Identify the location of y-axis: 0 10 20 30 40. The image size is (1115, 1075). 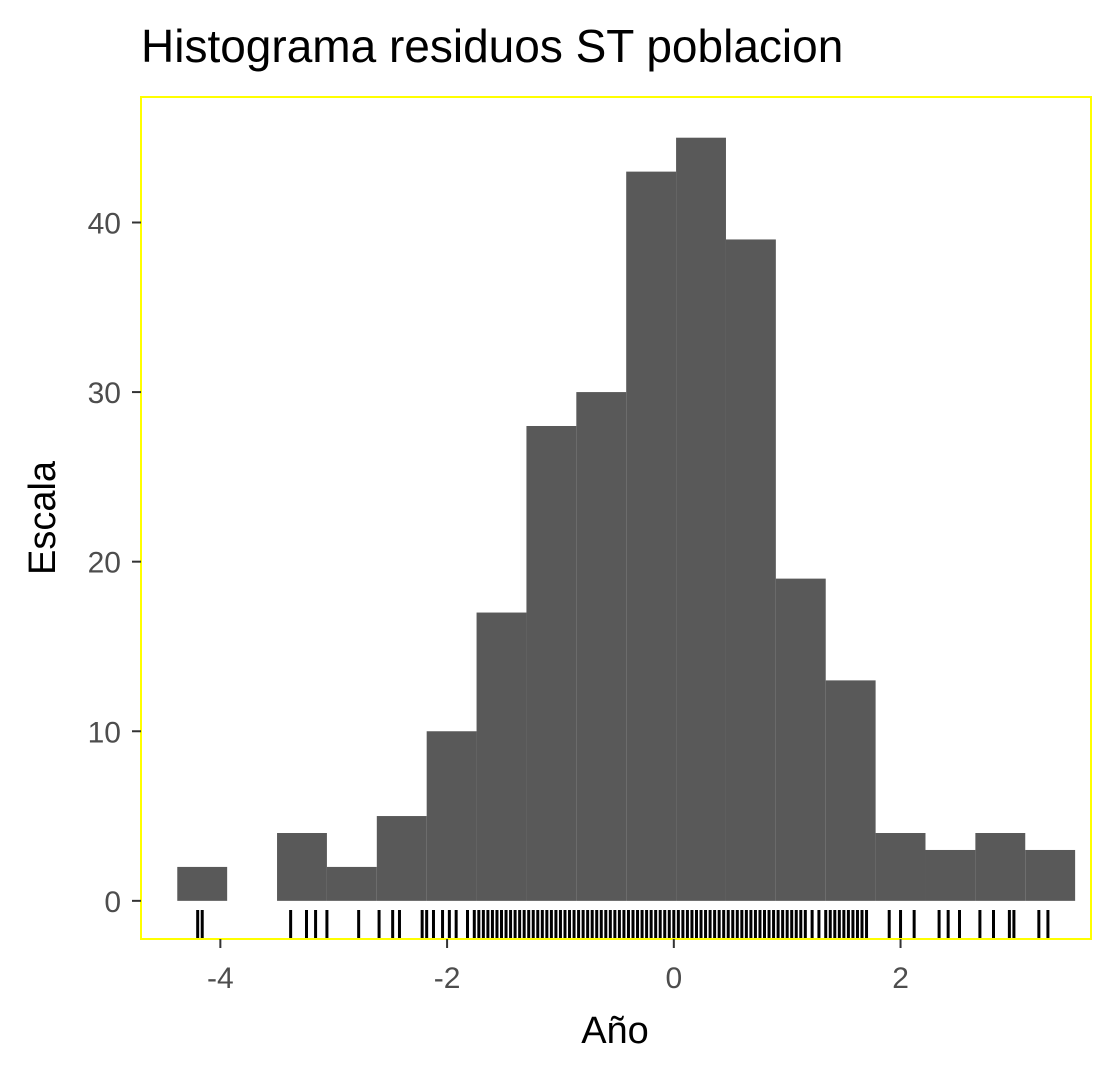
(114, 563).